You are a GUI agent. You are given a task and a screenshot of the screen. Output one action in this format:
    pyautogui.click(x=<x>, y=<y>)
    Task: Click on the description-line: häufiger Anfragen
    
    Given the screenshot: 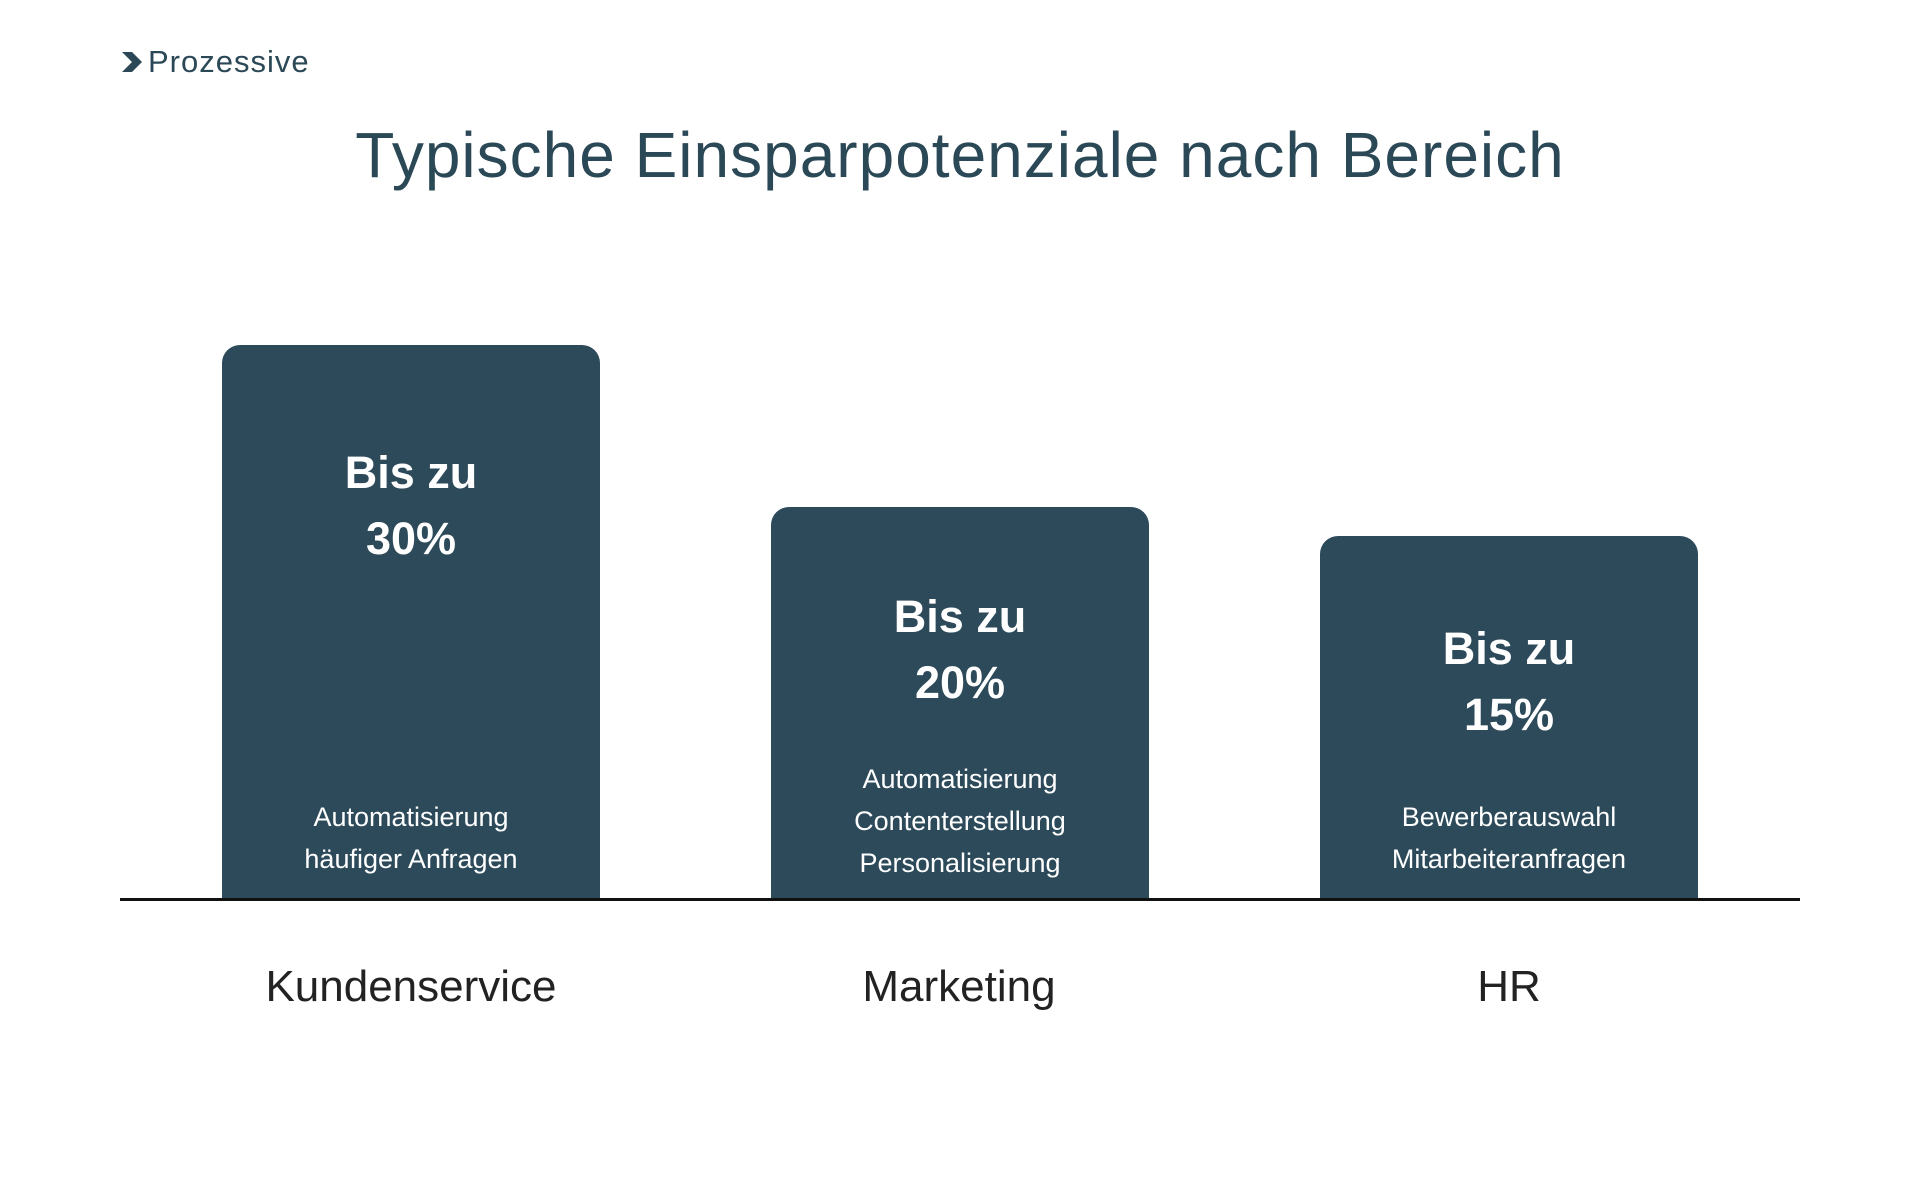 What is the action you would take?
    pyautogui.click(x=411, y=859)
    